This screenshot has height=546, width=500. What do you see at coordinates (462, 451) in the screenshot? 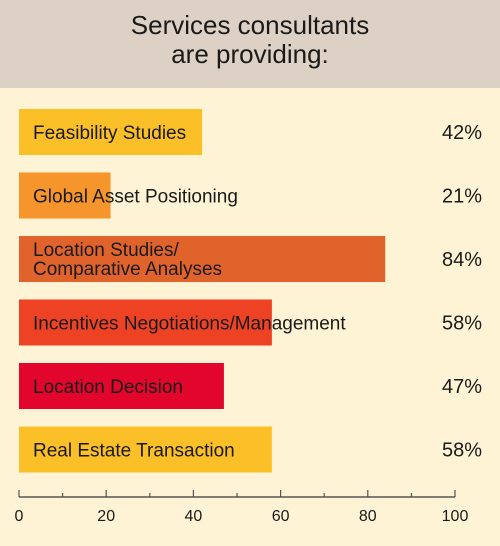
I see `value-label-5: 58%` at bounding box center [462, 451].